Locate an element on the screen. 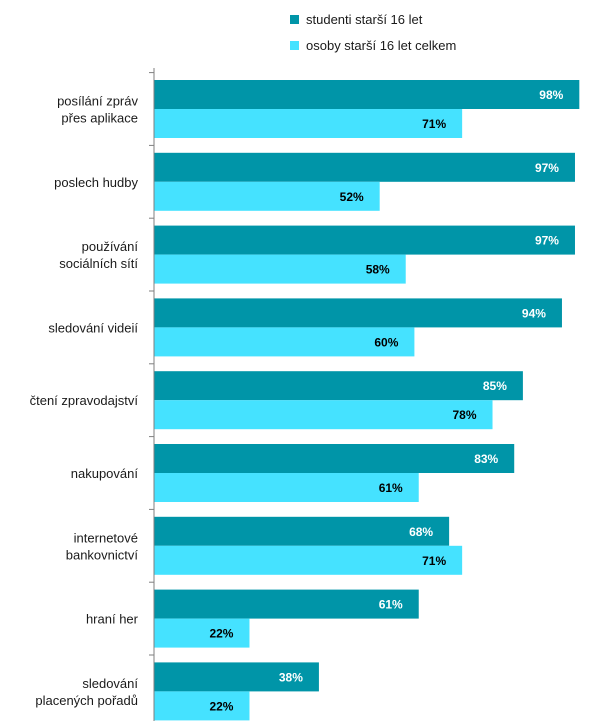 Image resolution: width=595 pixels, height=721 pixels. category-label-cteni-zpravodajstvi: čtení zpravodajství is located at coordinates (84, 400).